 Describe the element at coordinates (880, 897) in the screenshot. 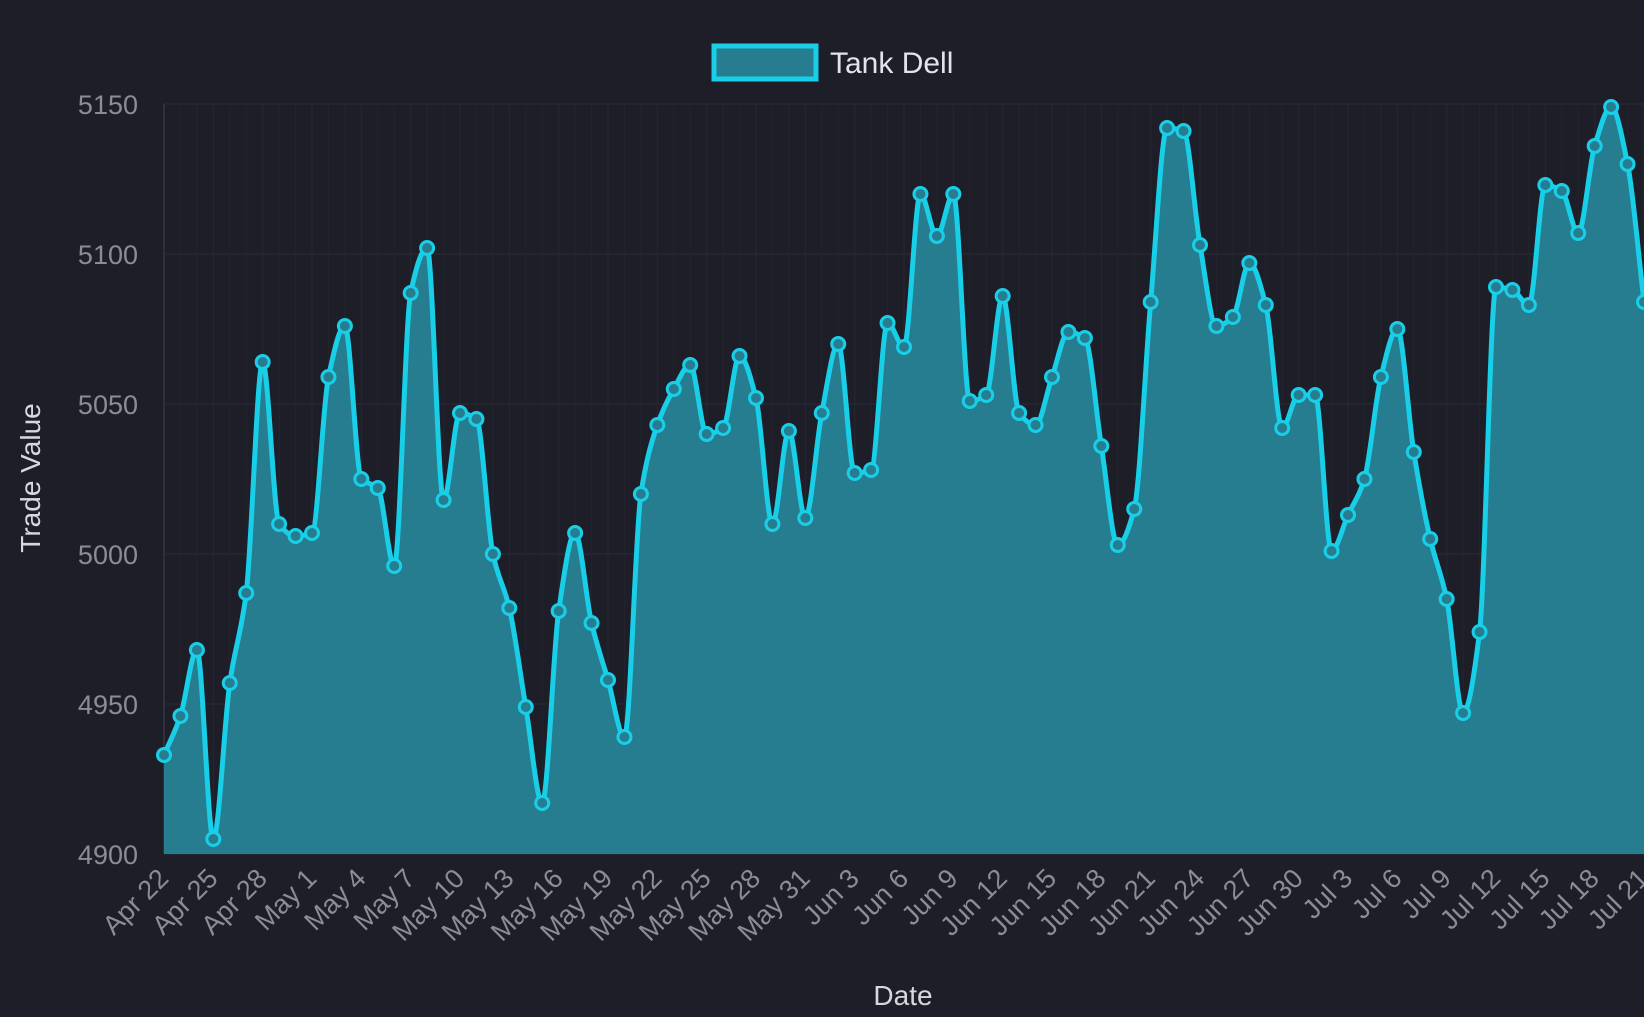

I see `x-tick-label: Jun 6` at that location.